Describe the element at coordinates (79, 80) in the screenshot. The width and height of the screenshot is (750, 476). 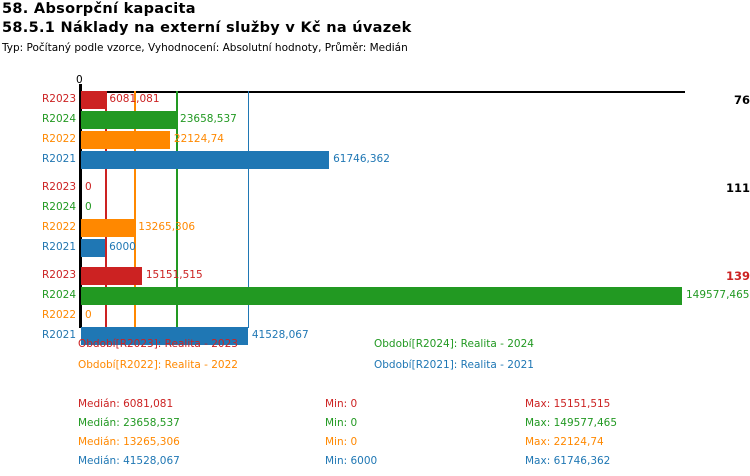
I see `axis-zero-label: 0` at that location.